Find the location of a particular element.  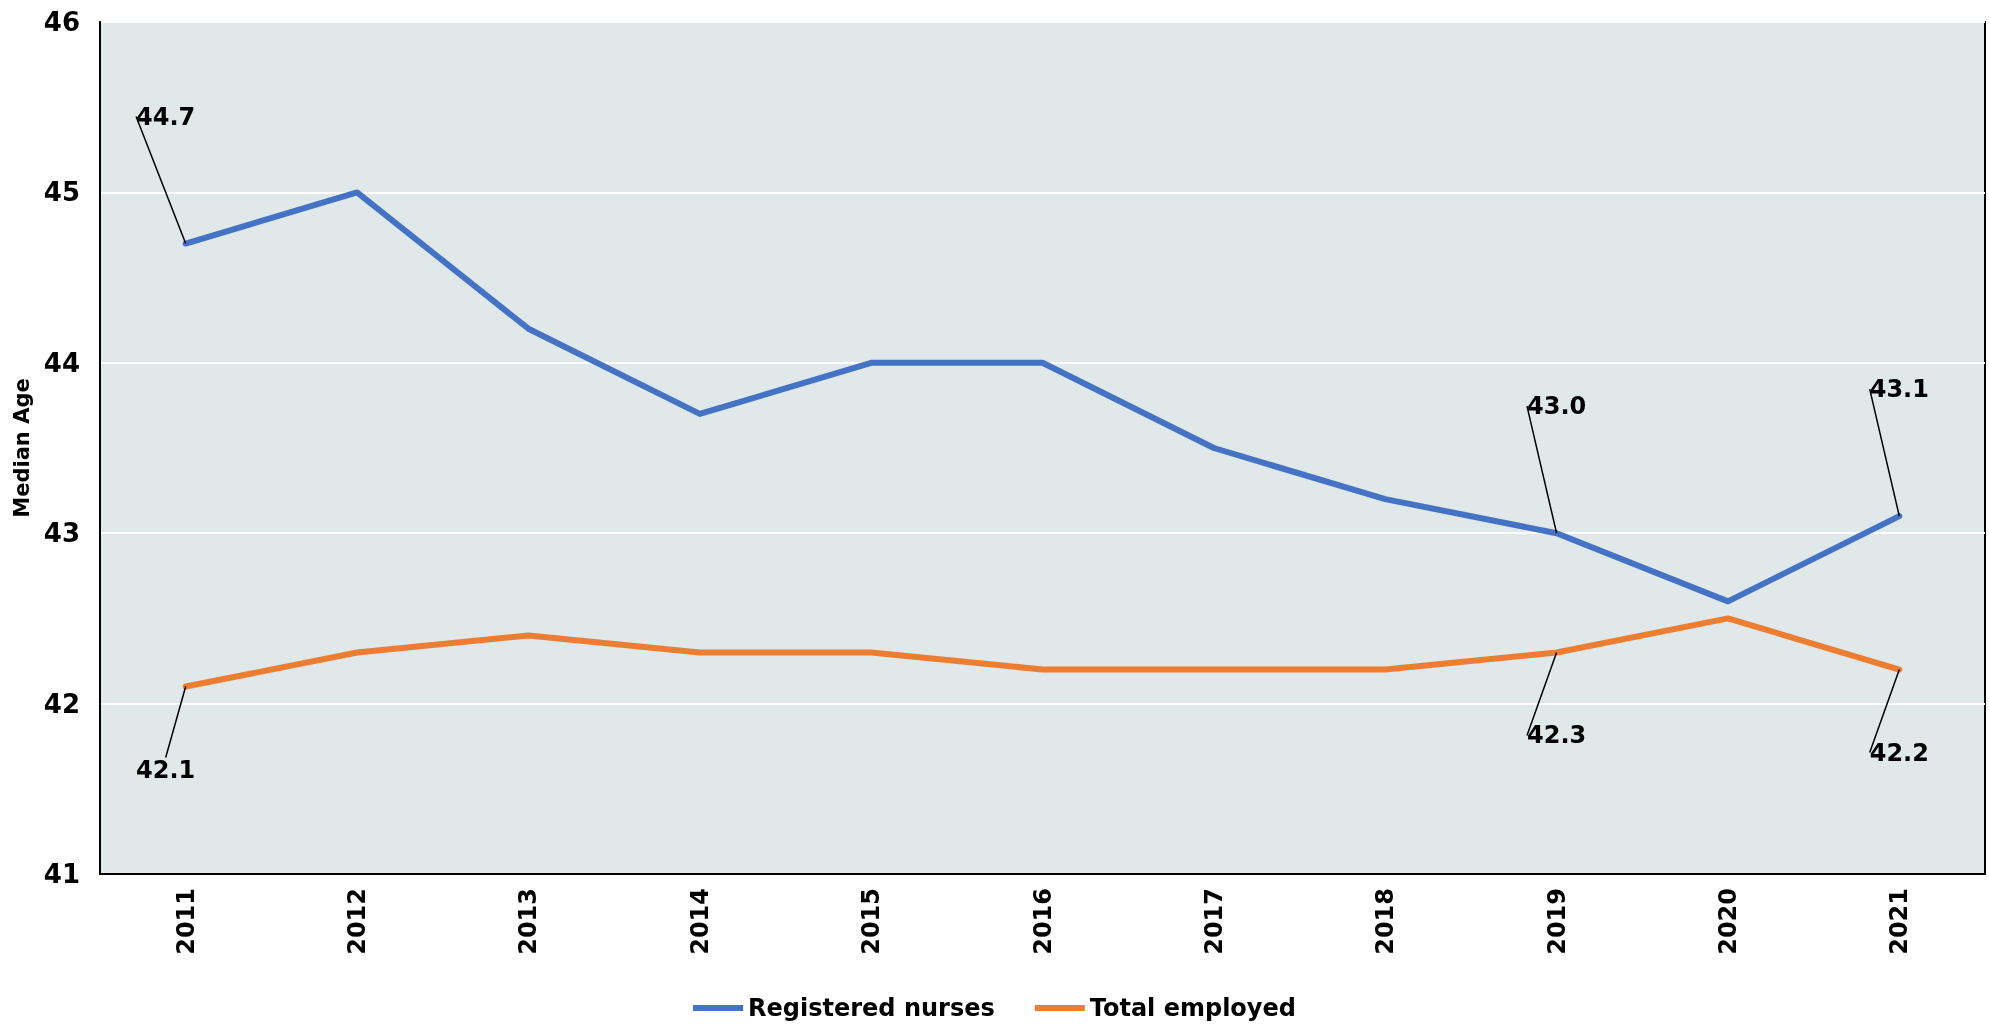

data-label: 42.2 is located at coordinates (1899, 752).